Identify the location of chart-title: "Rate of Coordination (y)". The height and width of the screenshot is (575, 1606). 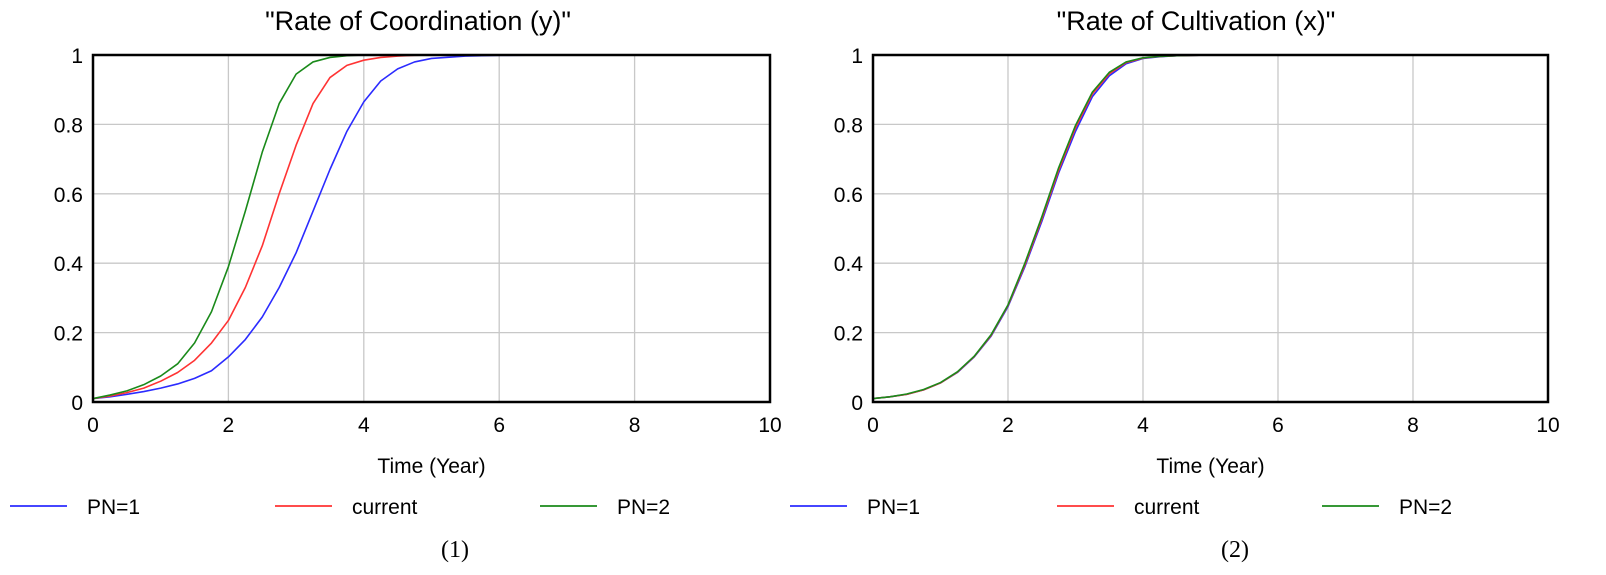
(418, 21).